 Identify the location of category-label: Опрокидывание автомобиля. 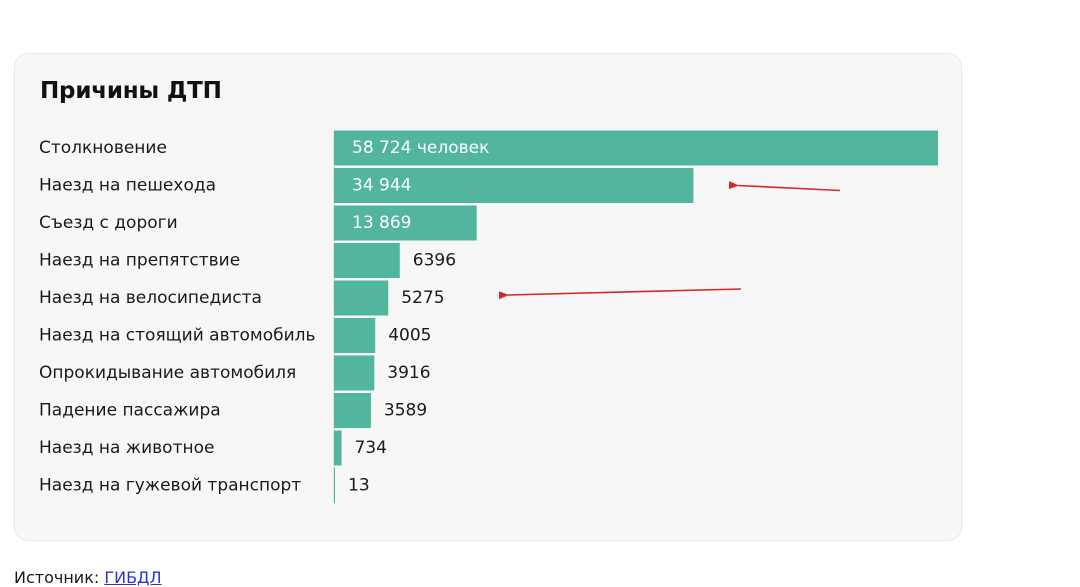
(167, 373).